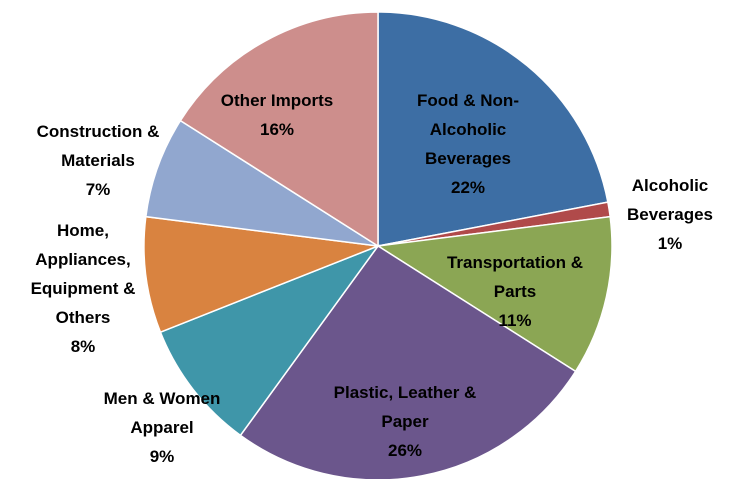 This screenshot has width=735, height=479. What do you see at coordinates (514, 277) in the screenshot?
I see `category-name: Transportation & Parts` at bounding box center [514, 277].